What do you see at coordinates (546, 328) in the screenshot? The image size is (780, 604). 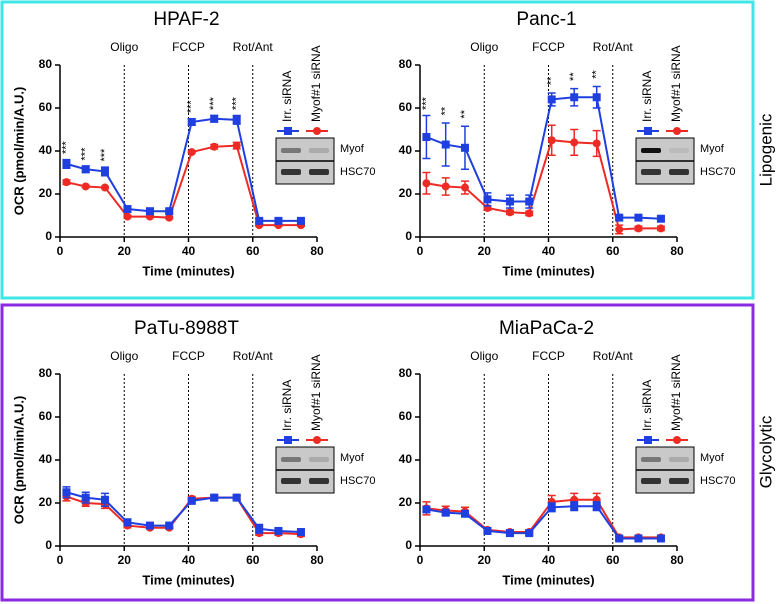 I see `chart-title: MiaPaCa-2` at bounding box center [546, 328].